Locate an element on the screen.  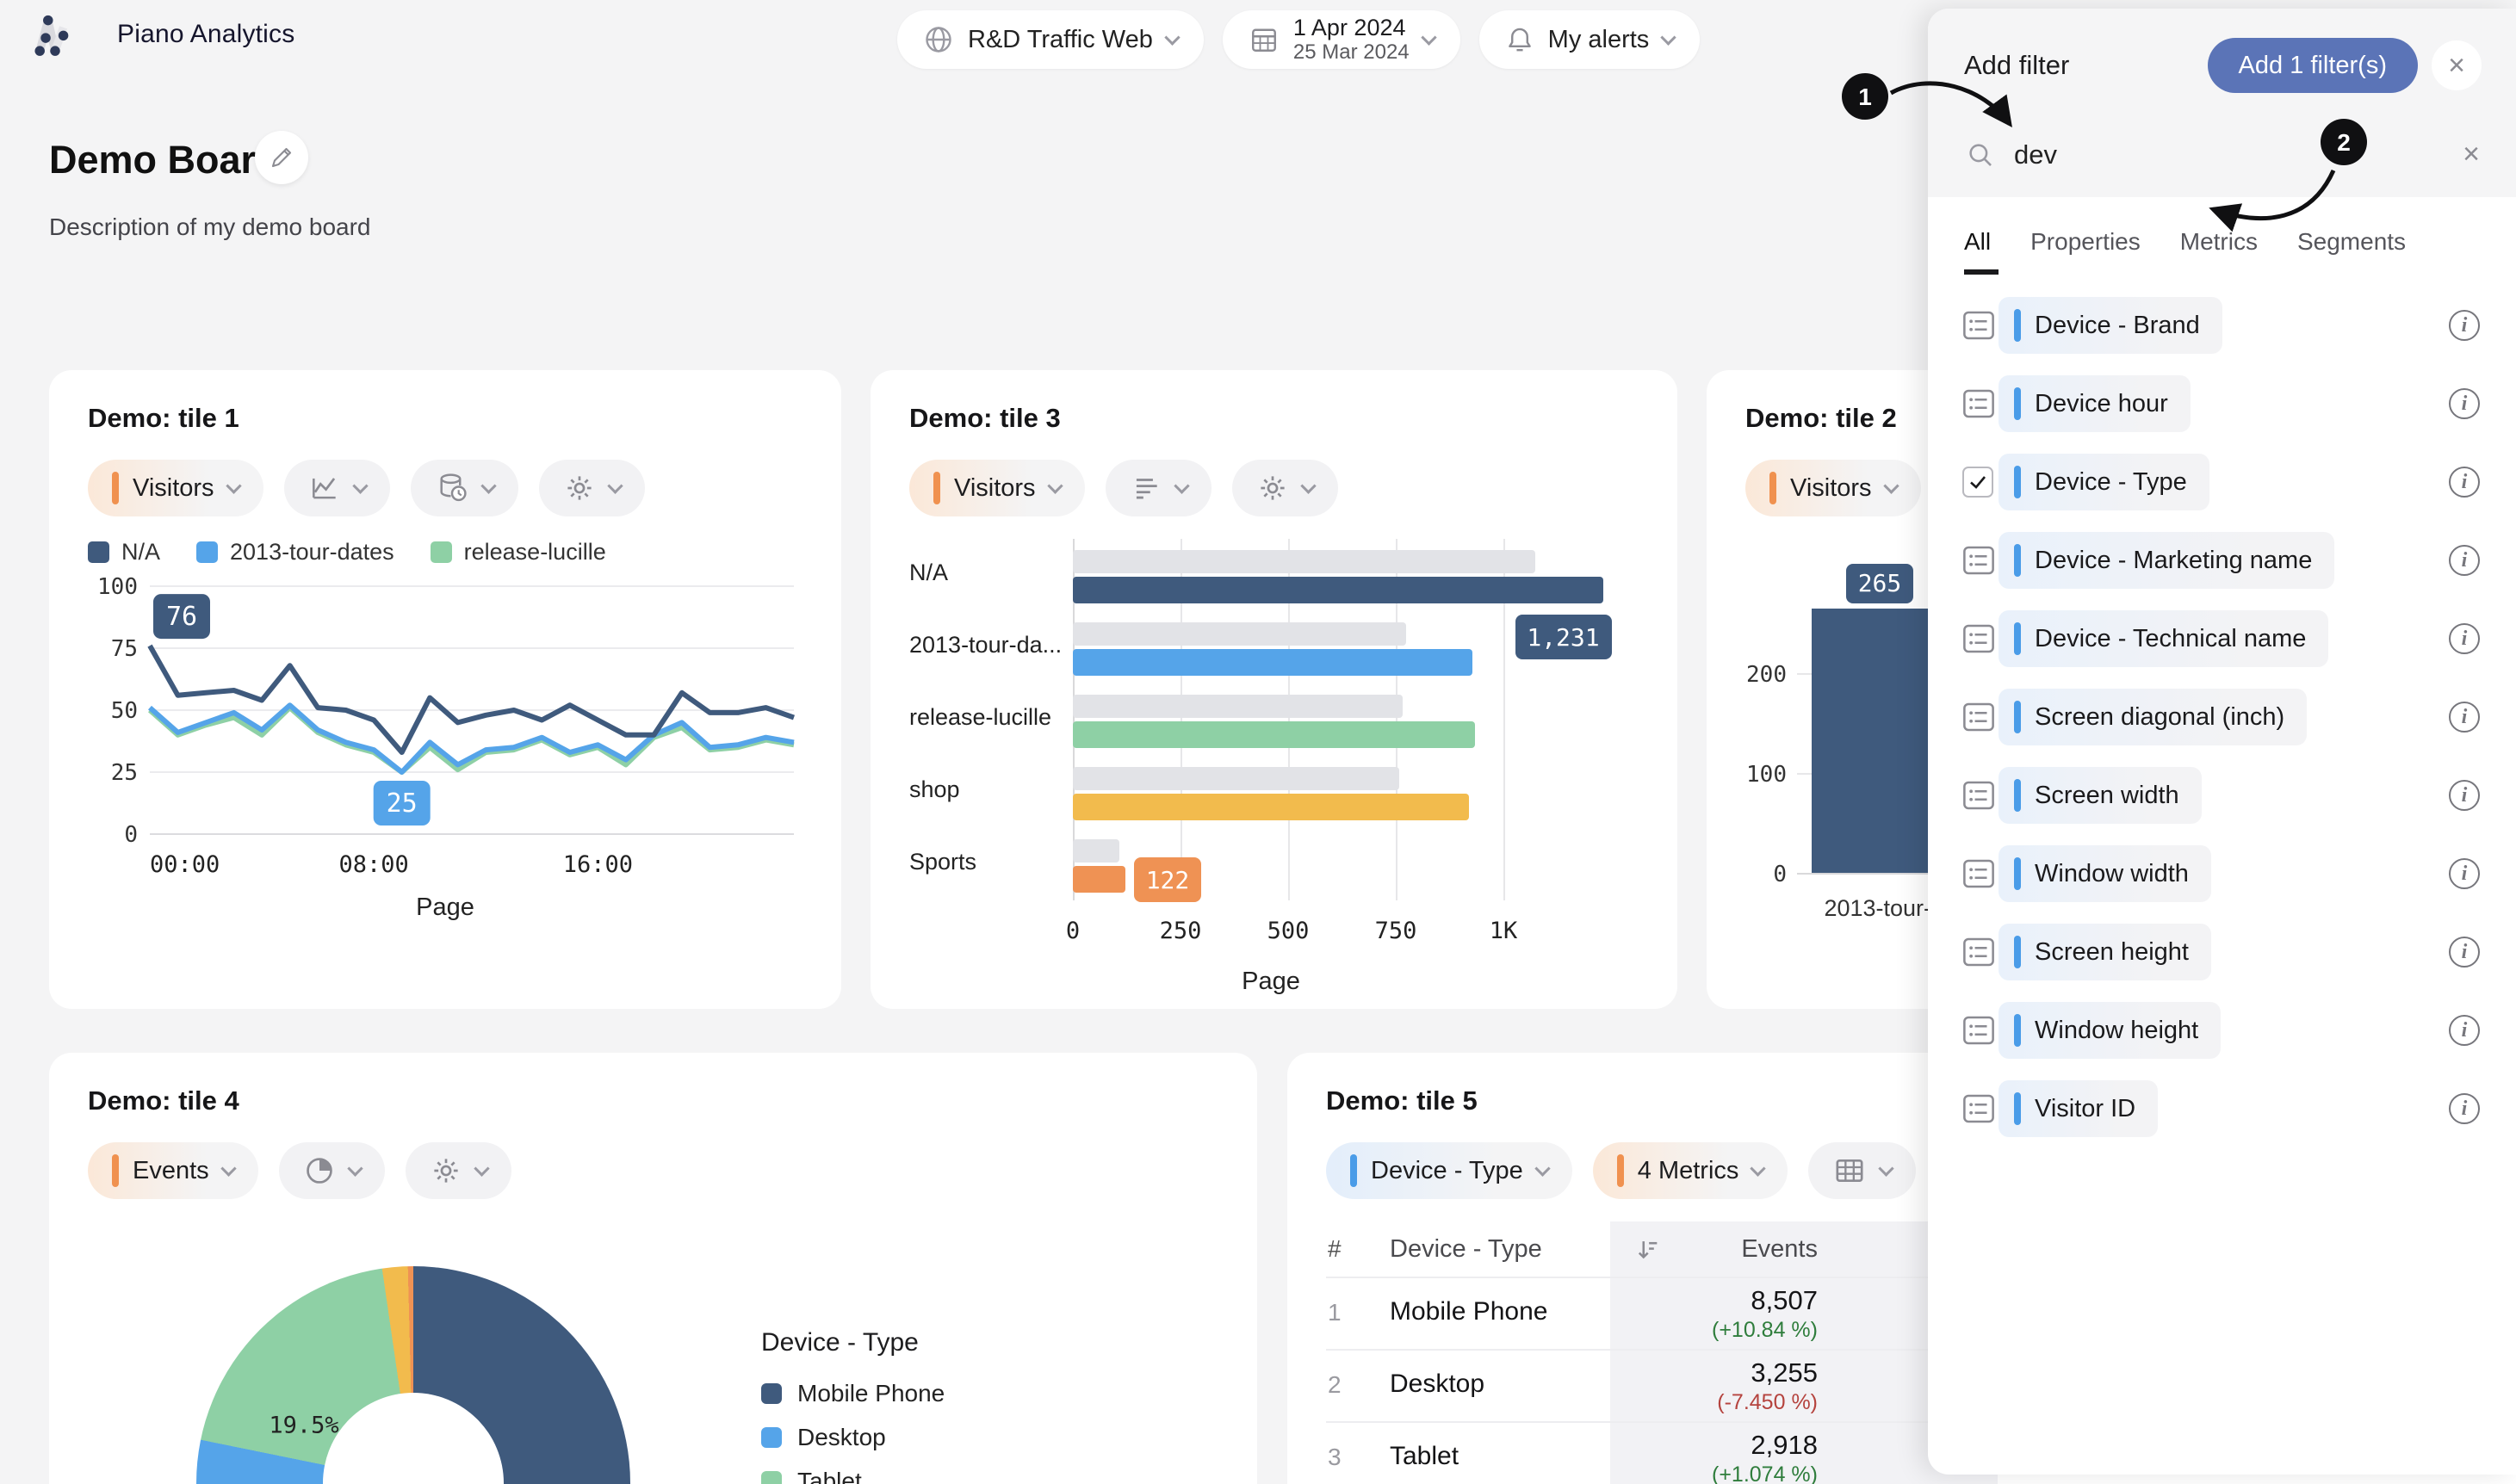
property-chip: Device - Type is located at coordinates (2104, 482).